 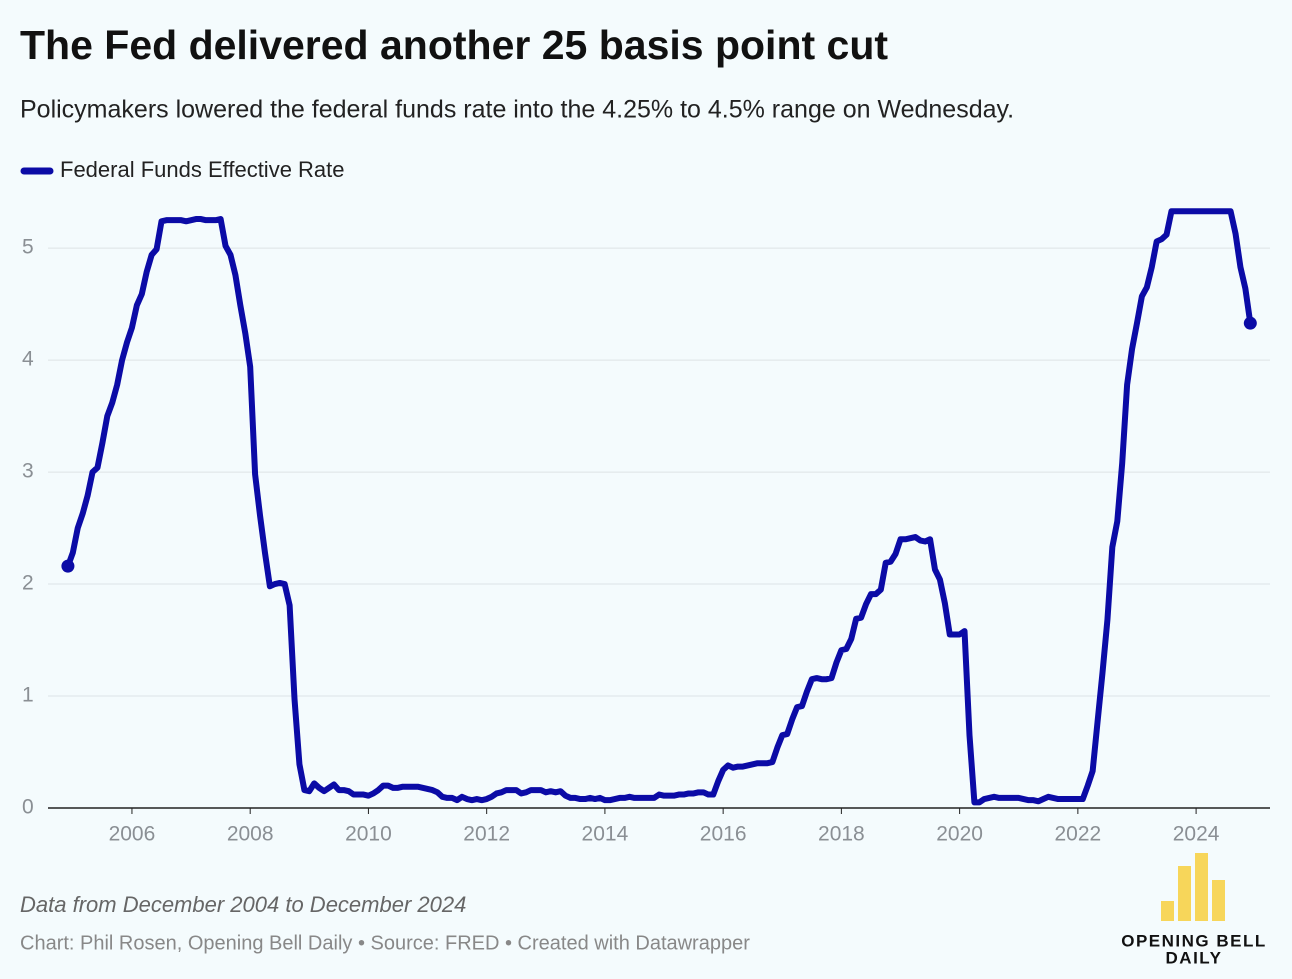 What do you see at coordinates (28, 247) in the screenshot?
I see `y-tick-label: 5` at bounding box center [28, 247].